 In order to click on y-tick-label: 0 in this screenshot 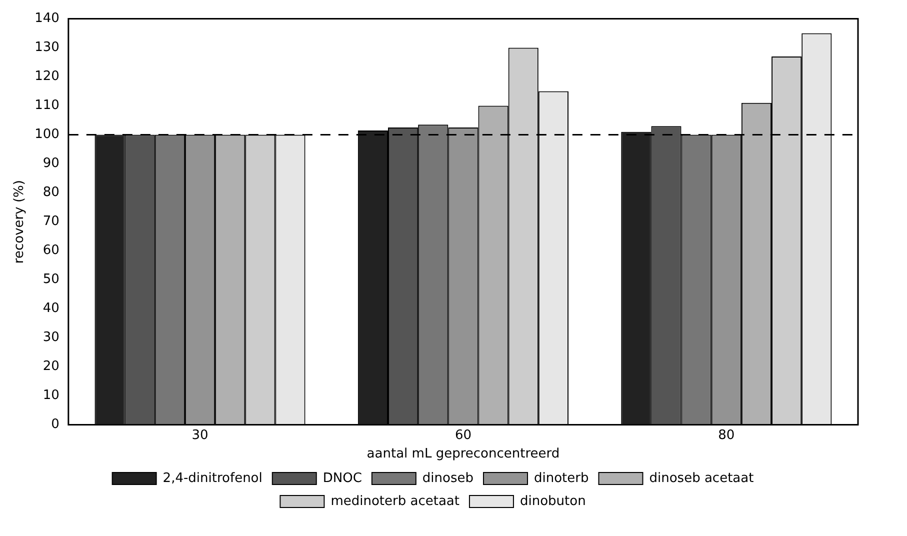, I will do `click(55, 424)`.